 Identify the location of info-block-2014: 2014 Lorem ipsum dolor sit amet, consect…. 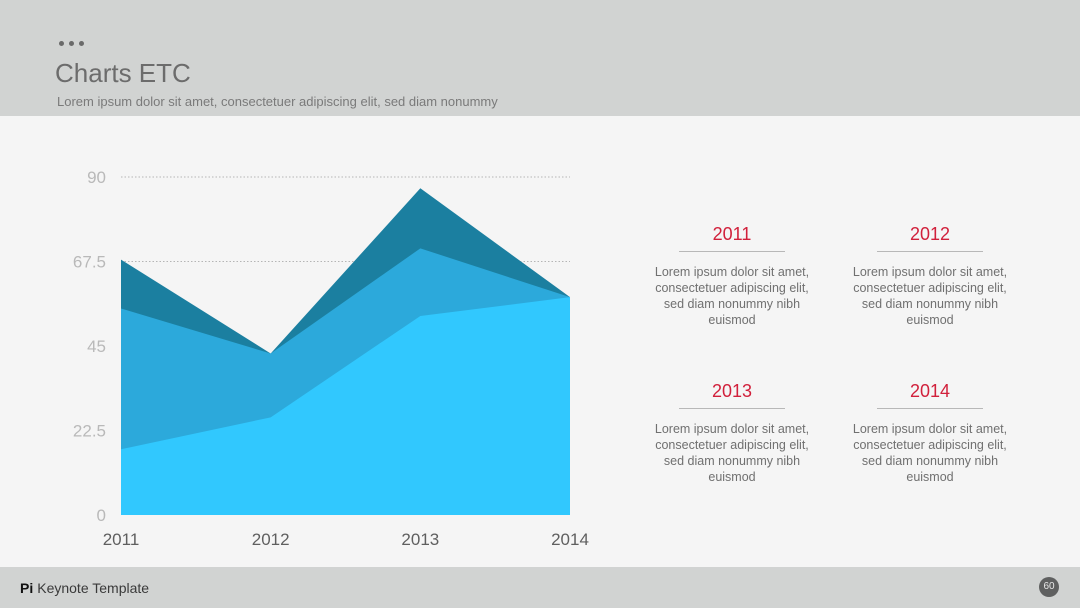
(930, 432).